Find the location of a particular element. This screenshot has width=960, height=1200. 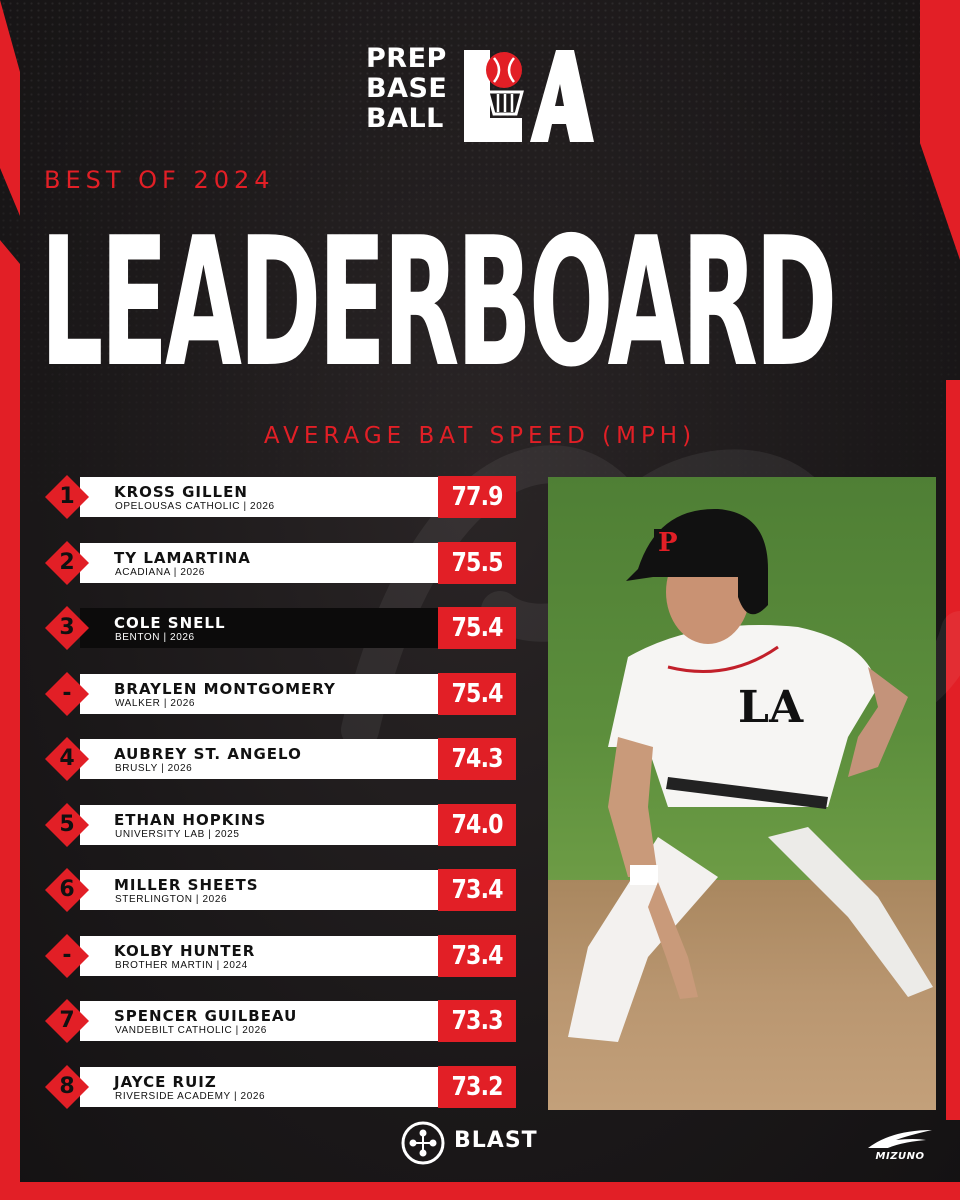

player-name: JAYCE RUIZ is located at coordinates (165, 1081).